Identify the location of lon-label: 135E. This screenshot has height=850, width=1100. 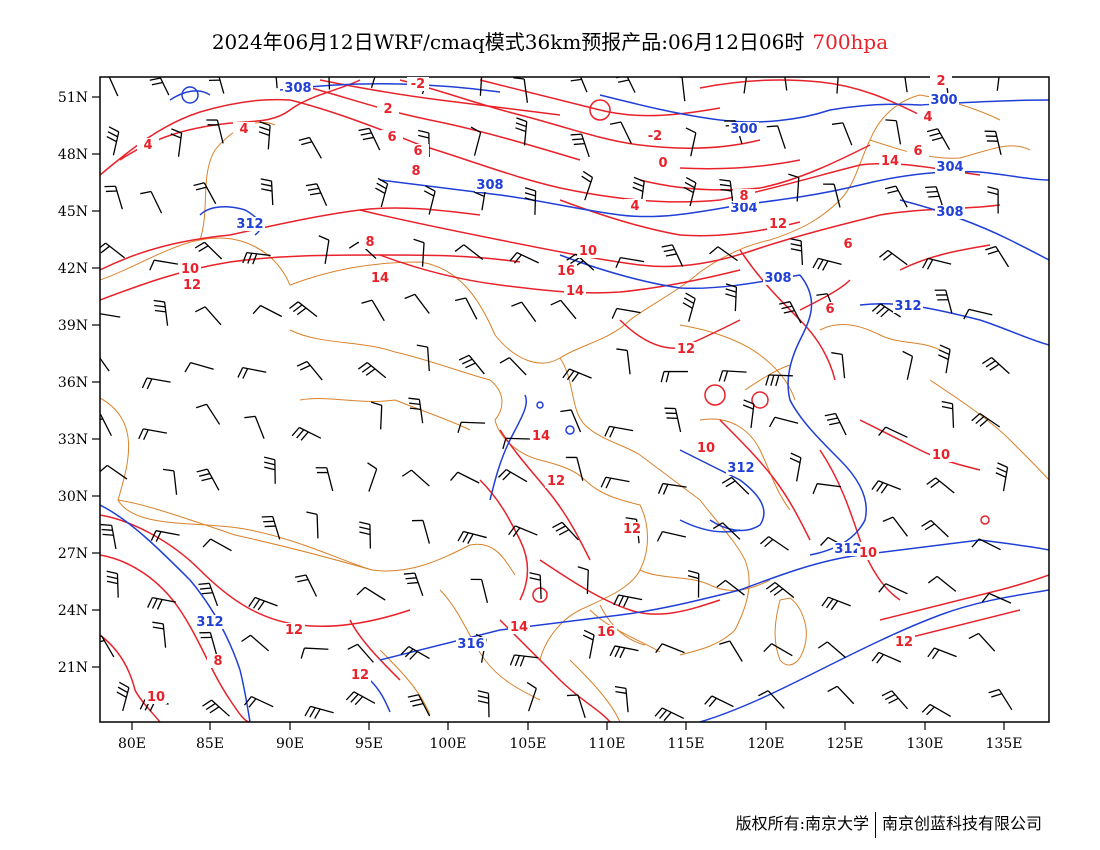
(1004, 744).